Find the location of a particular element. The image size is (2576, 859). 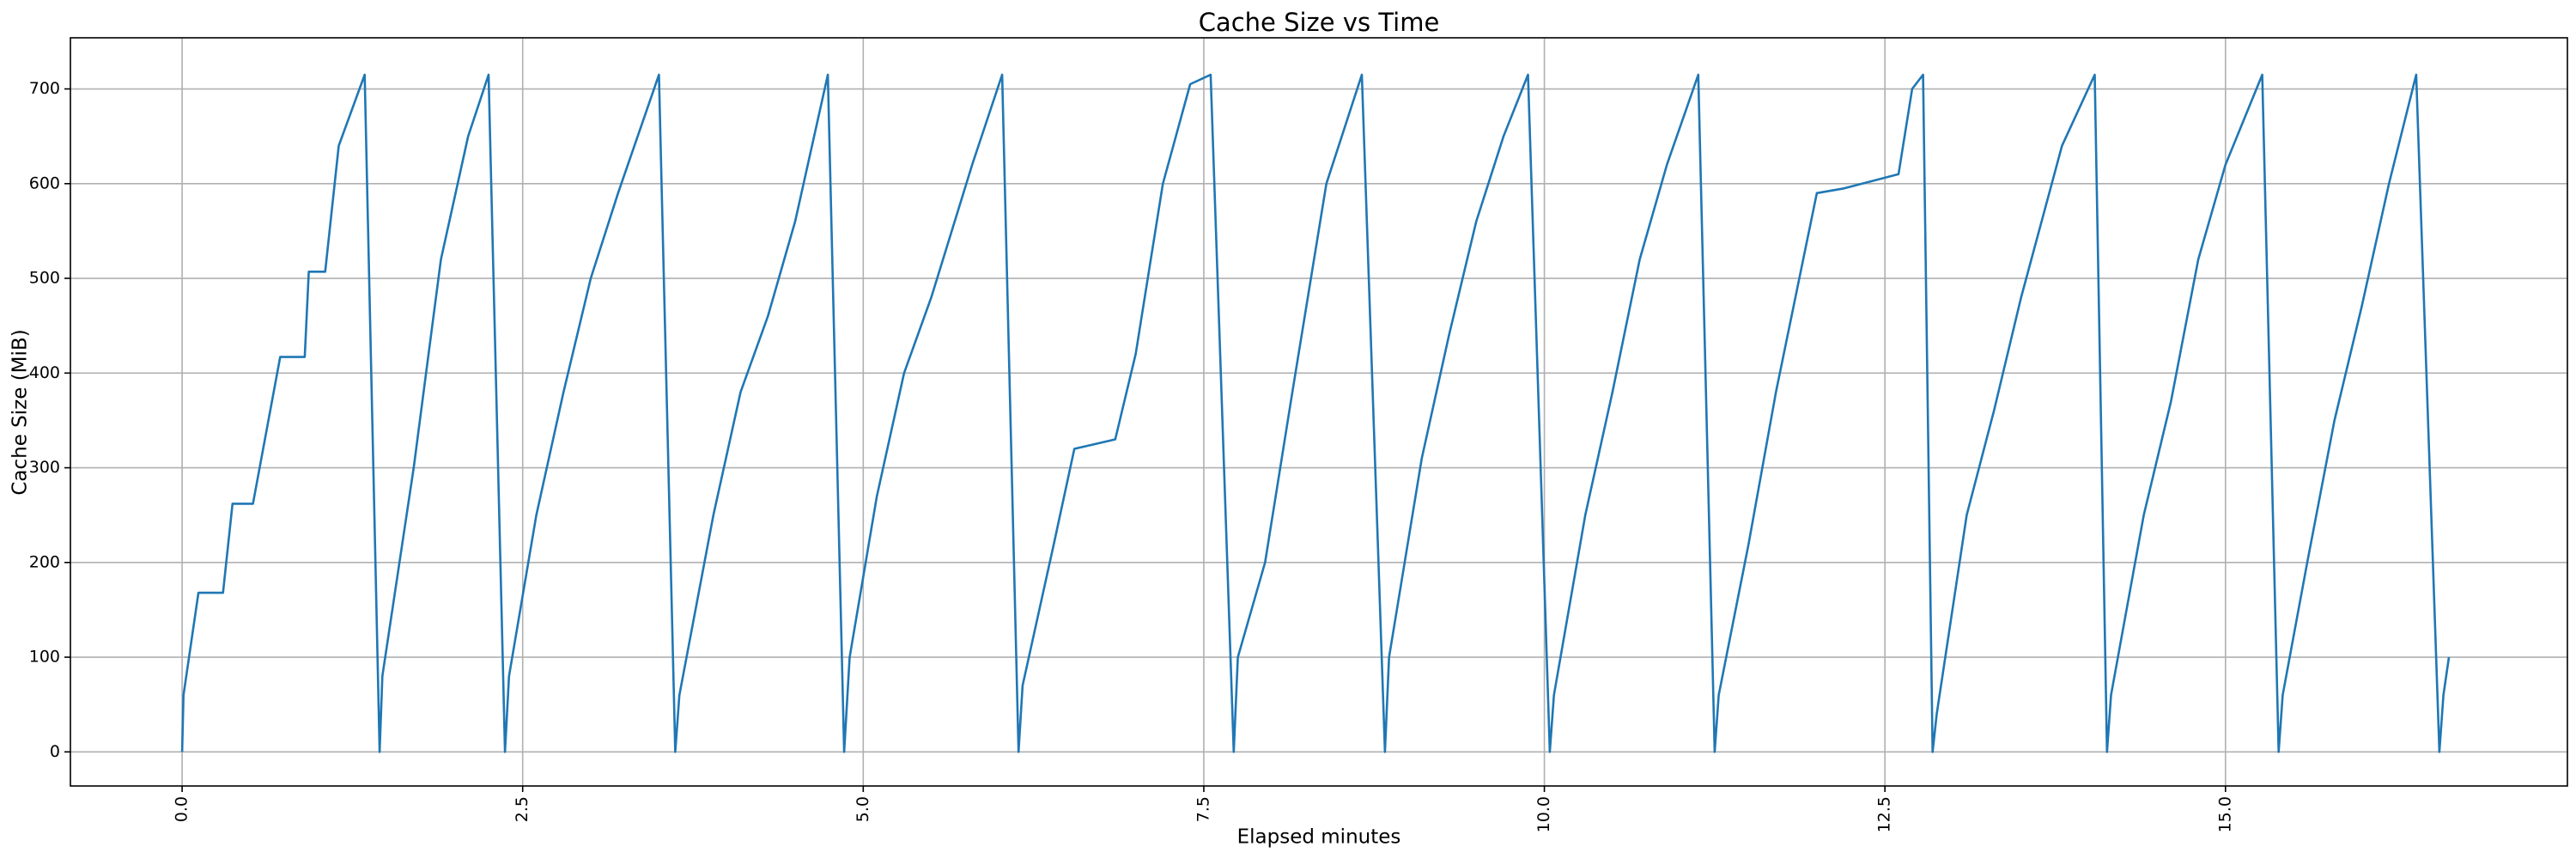

x-tick-label: 7.5 is located at coordinates (1203, 809).